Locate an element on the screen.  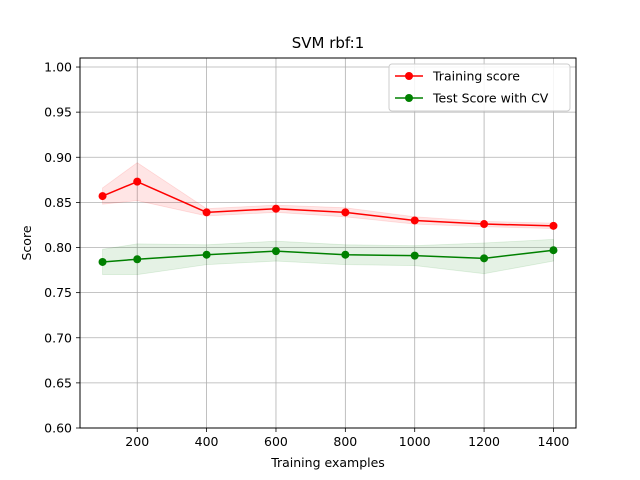
x-tick-label: 1200 is located at coordinates (484, 441).